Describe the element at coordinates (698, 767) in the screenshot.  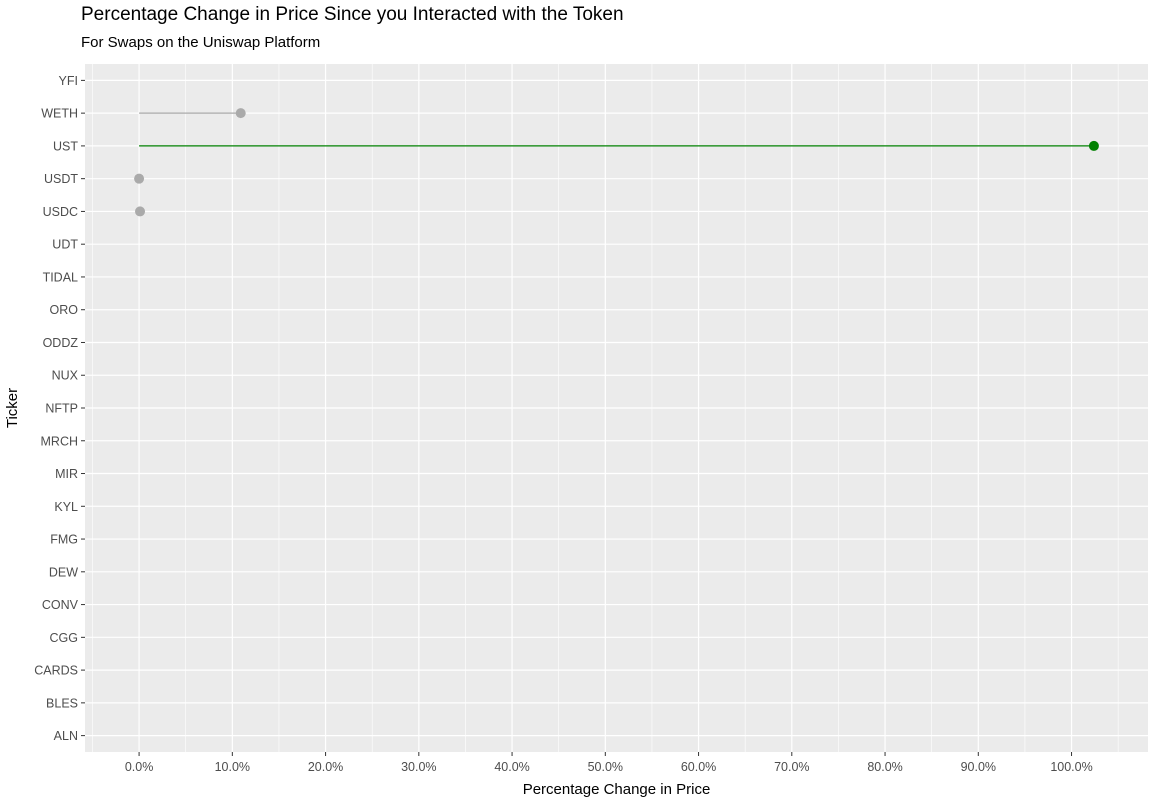
I see `x-tick-label: 60.0%` at that location.